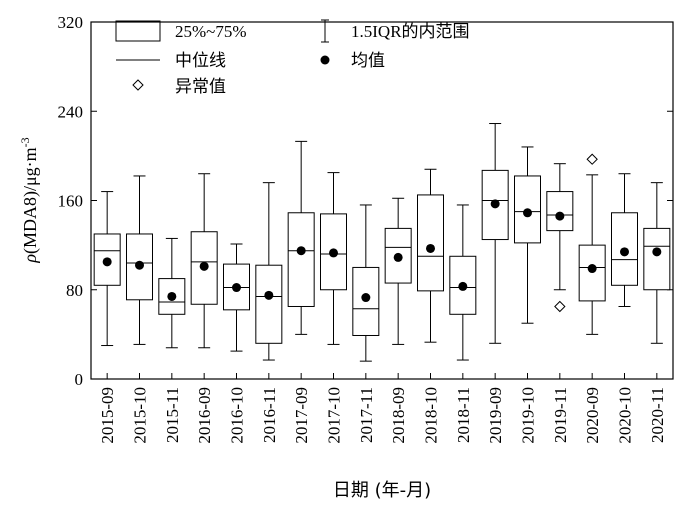 The width and height of the screenshot is (700, 507). What do you see at coordinates (366, 415) in the screenshot?
I see `x-tick-label: 2017-11` at bounding box center [366, 415].